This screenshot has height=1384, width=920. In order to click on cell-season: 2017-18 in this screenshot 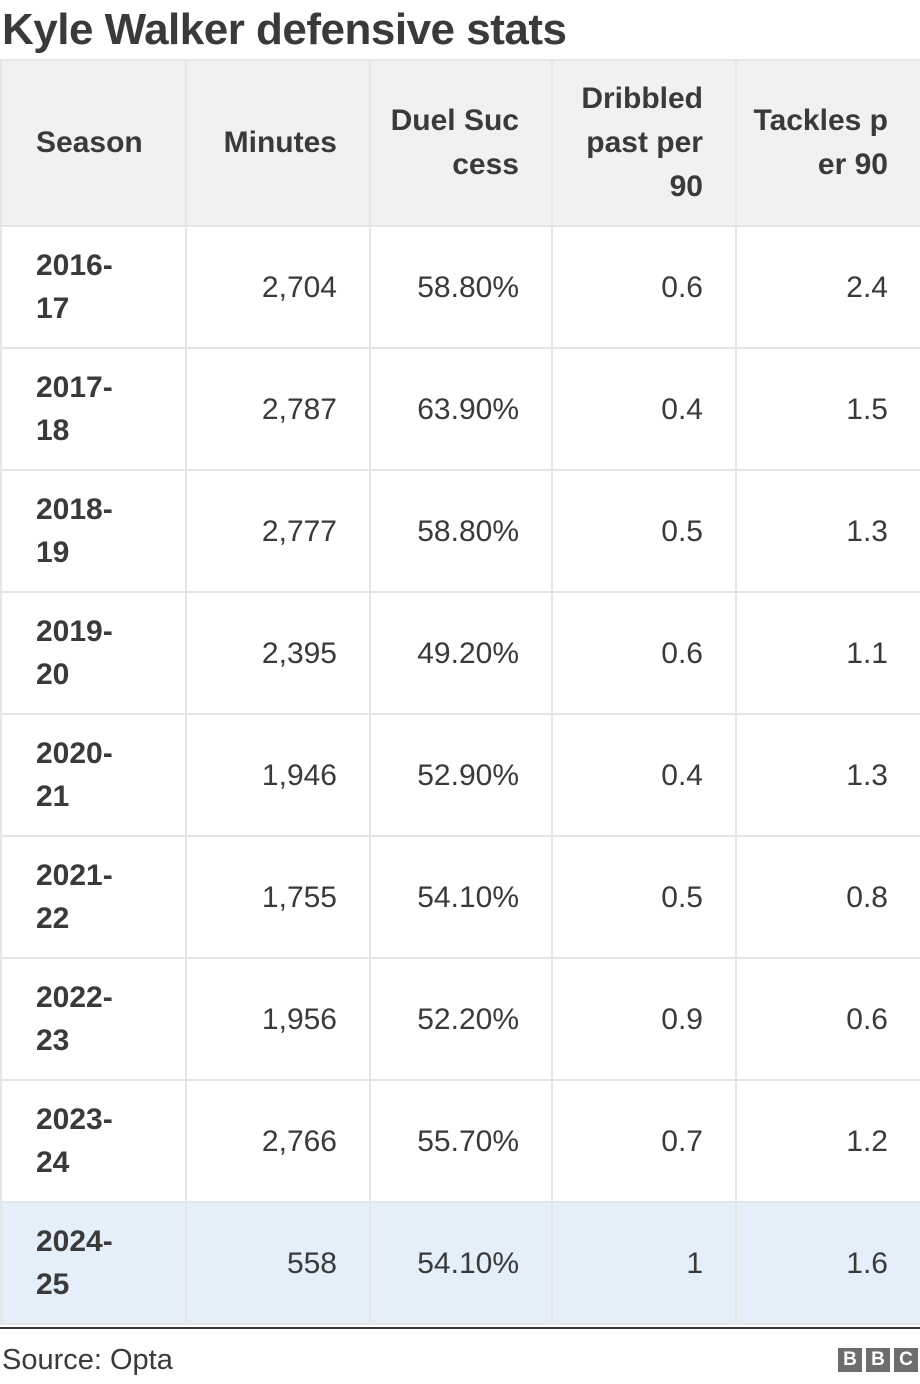, I will do `click(93, 409)`.